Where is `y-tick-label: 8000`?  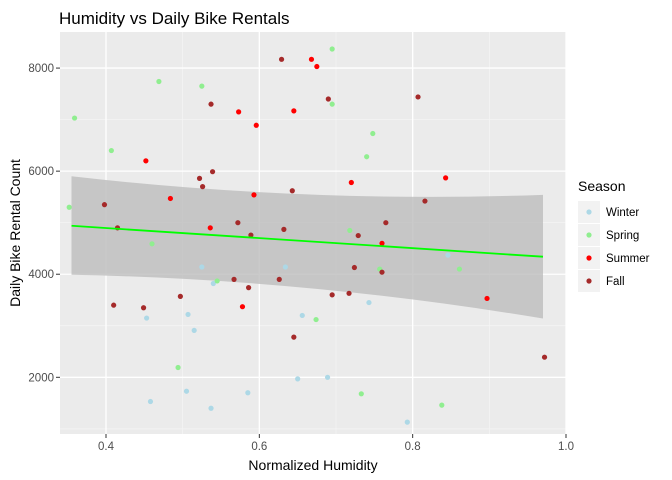 y-tick-label: 8000 is located at coordinates (41, 69).